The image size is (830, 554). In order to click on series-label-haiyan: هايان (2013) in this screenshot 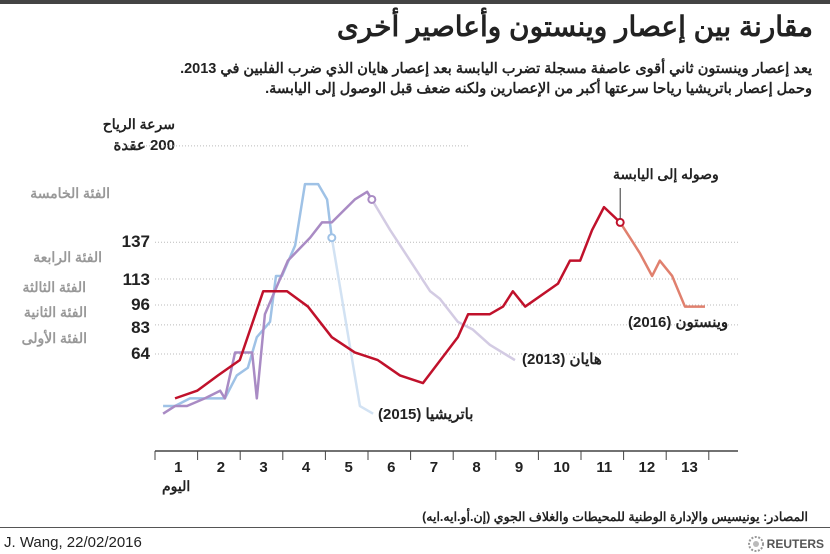, I will do `click(562, 359)`.